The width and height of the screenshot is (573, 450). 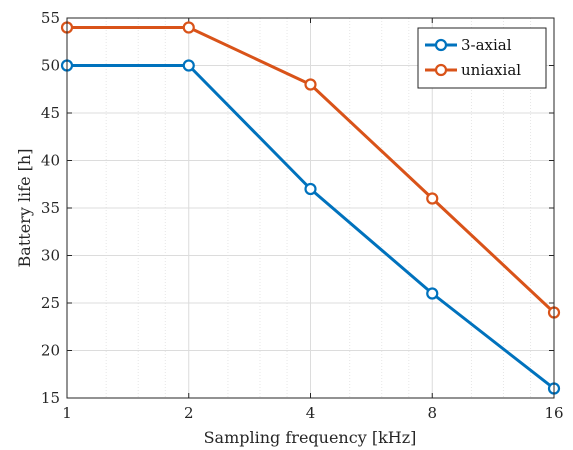 I want to click on y-tick-label: 35, so click(x=50, y=208).